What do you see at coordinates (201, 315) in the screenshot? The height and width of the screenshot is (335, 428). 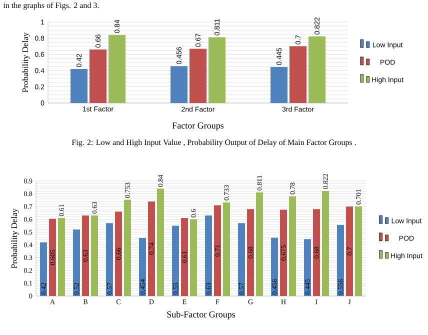 I see `x-axis-title: Sub-Factor Groups` at bounding box center [201, 315].